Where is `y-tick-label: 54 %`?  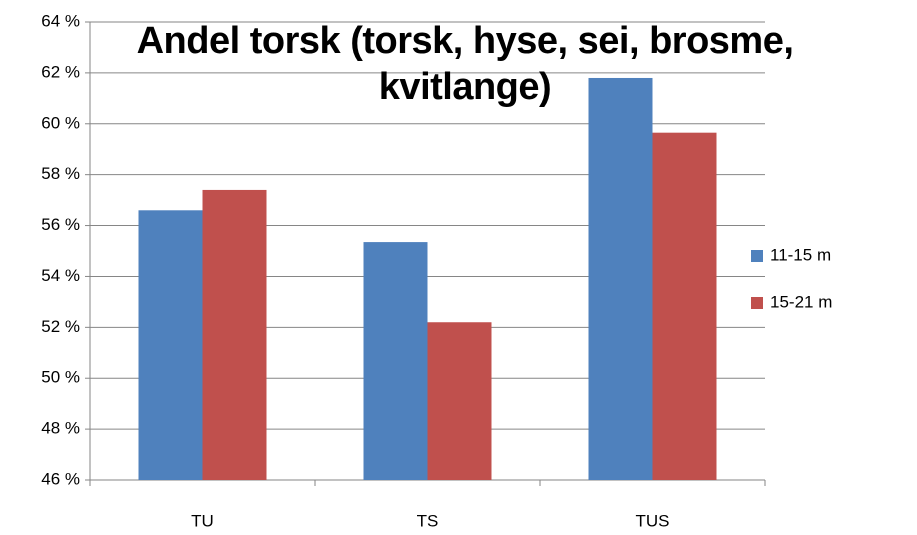 y-tick-label: 54 % is located at coordinates (60, 275).